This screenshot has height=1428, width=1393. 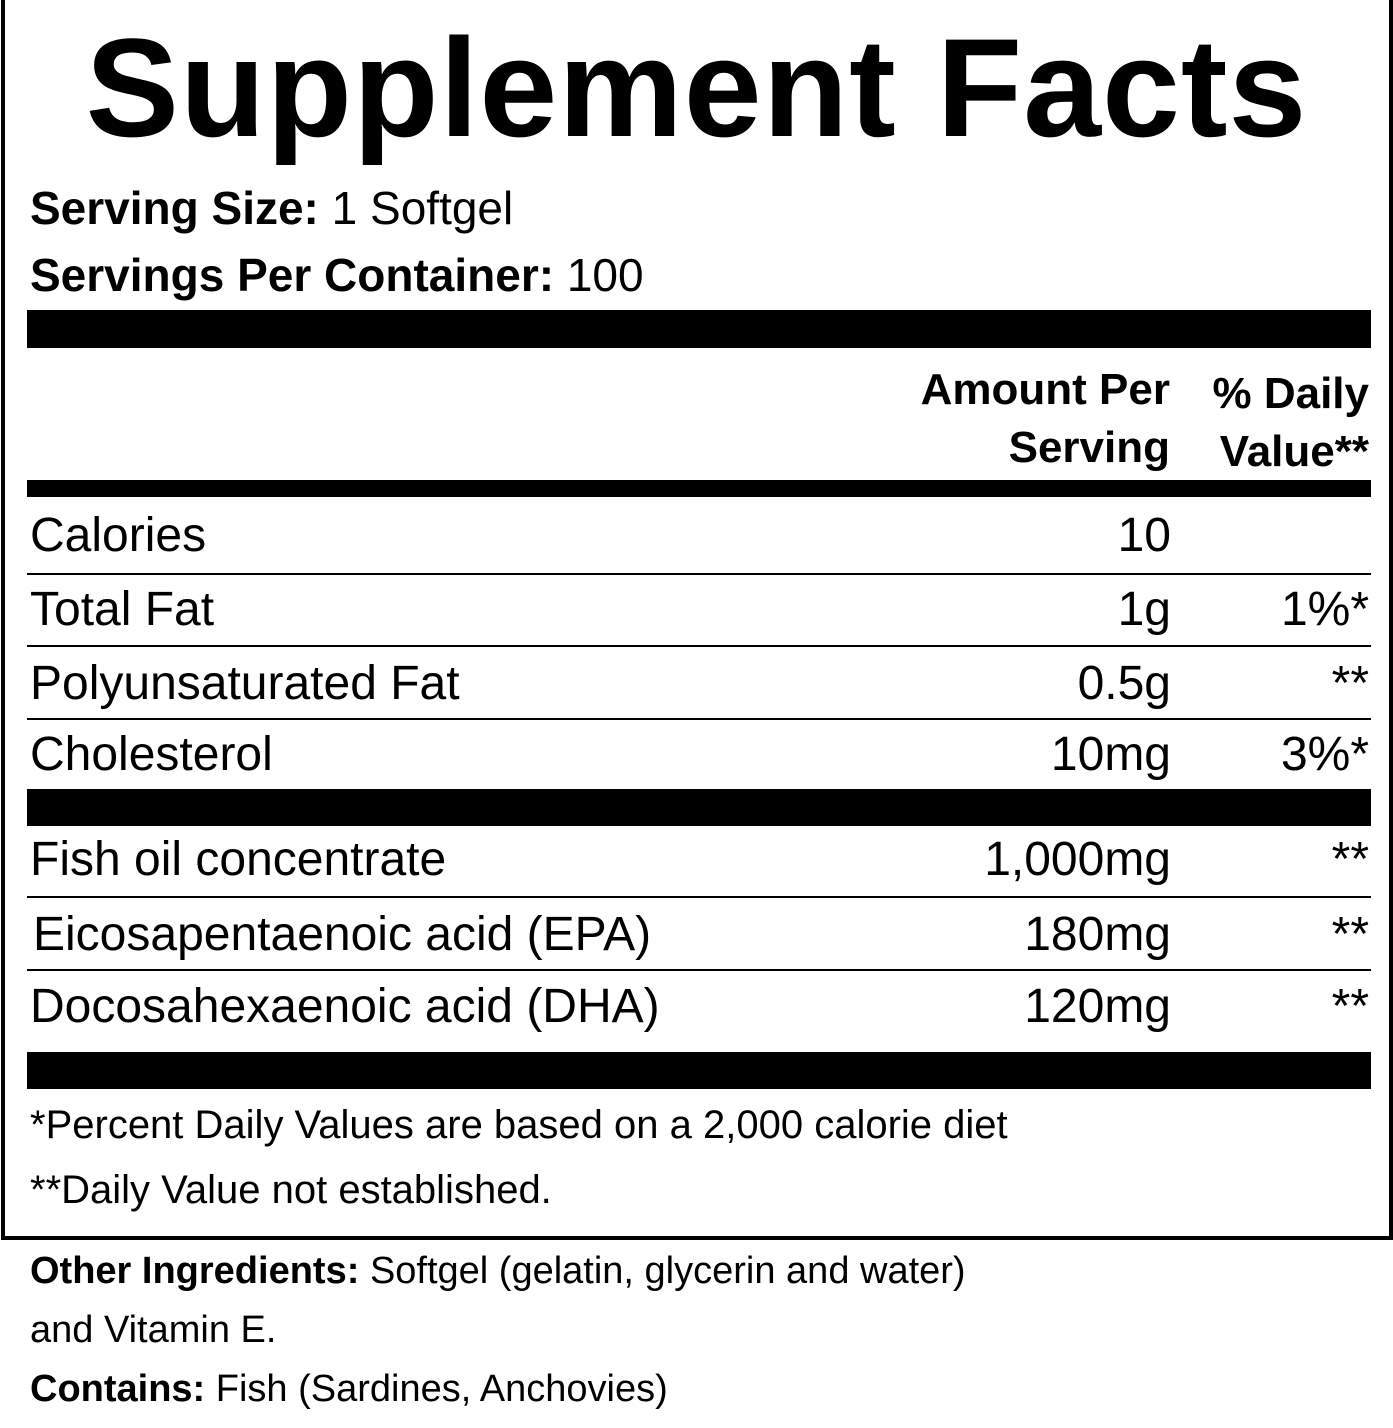 I want to click on header-line: % Daily, so click(x=1290, y=393).